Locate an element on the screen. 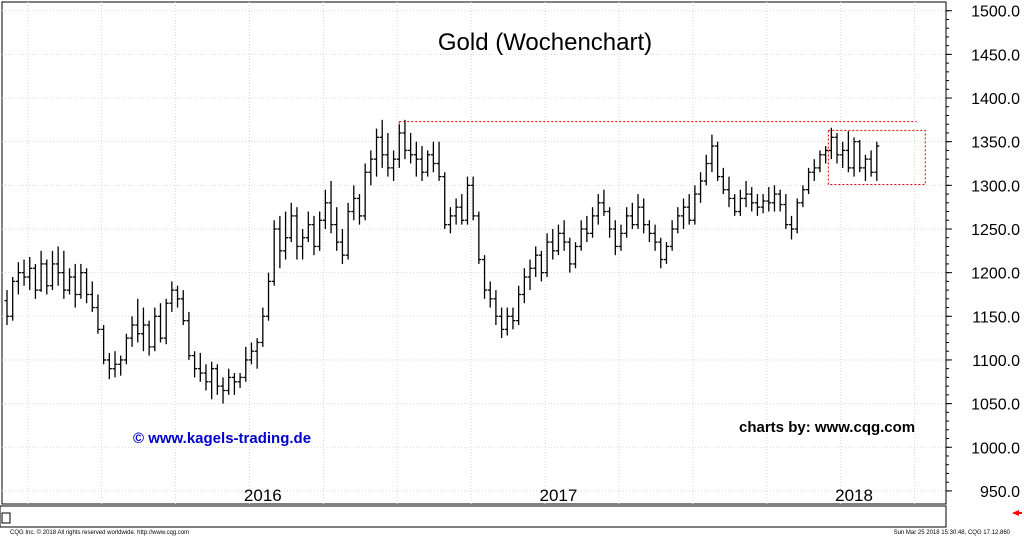 This screenshot has width=1024, height=536. consolidation-box is located at coordinates (876, 157).